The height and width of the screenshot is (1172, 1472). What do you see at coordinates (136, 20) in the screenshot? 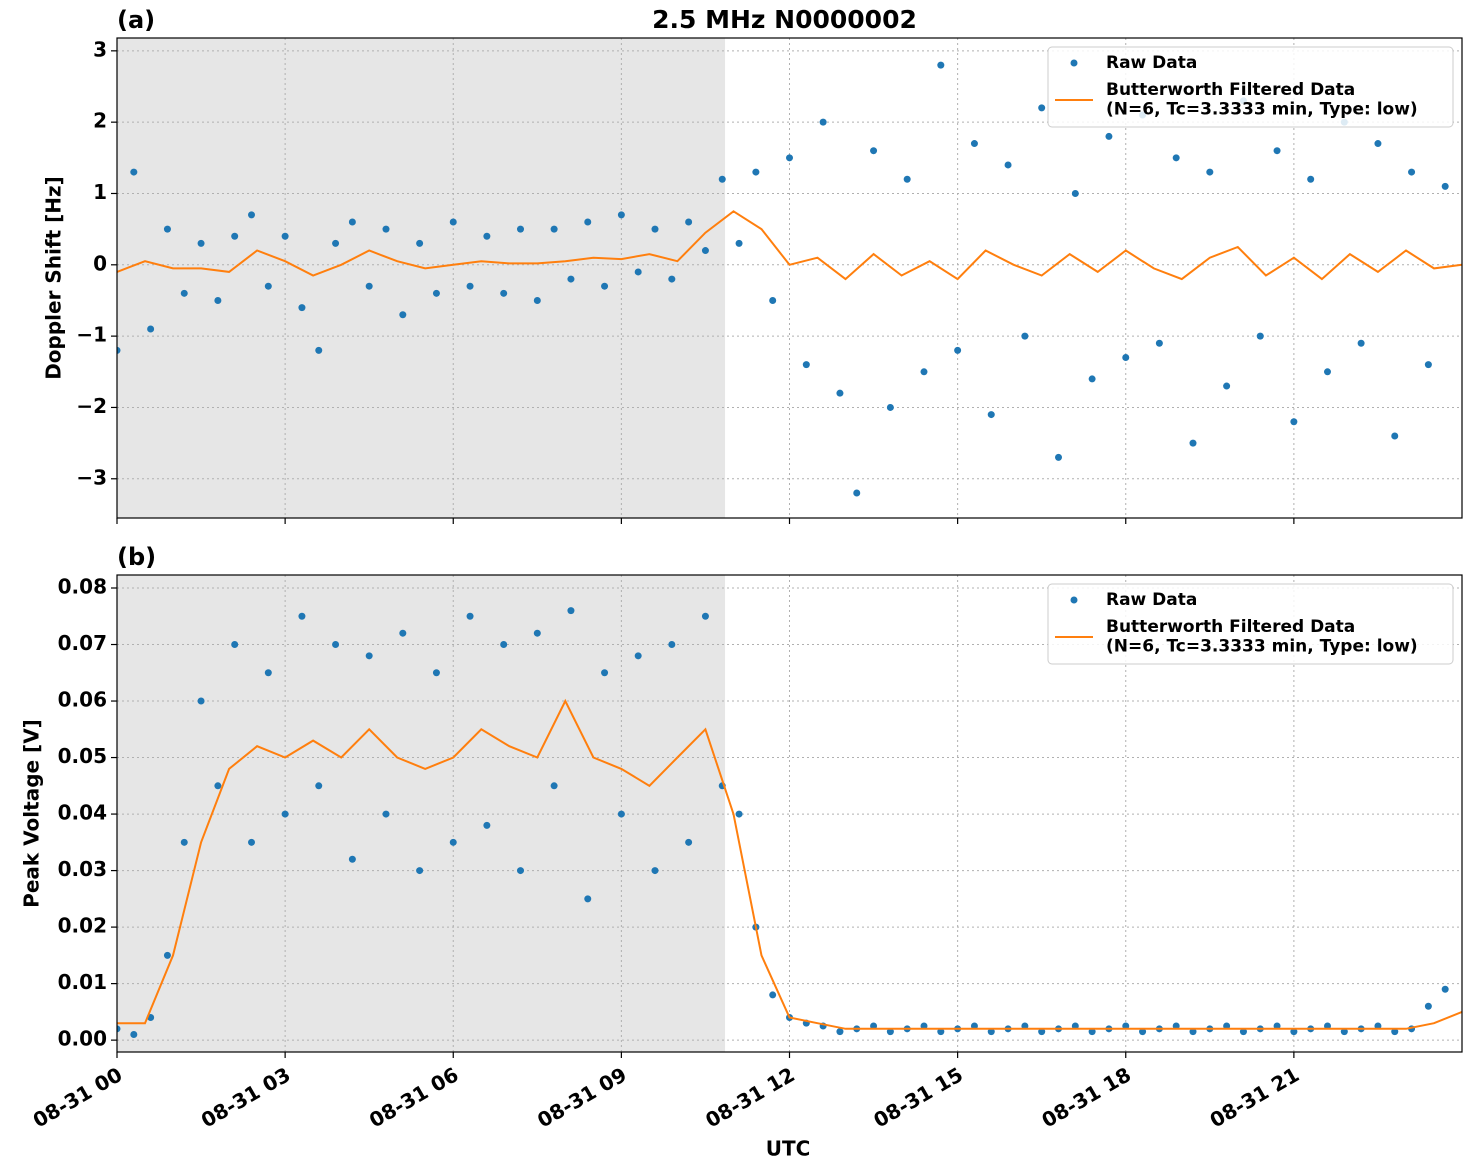
I see `panel-label: (a)` at bounding box center [136, 20].